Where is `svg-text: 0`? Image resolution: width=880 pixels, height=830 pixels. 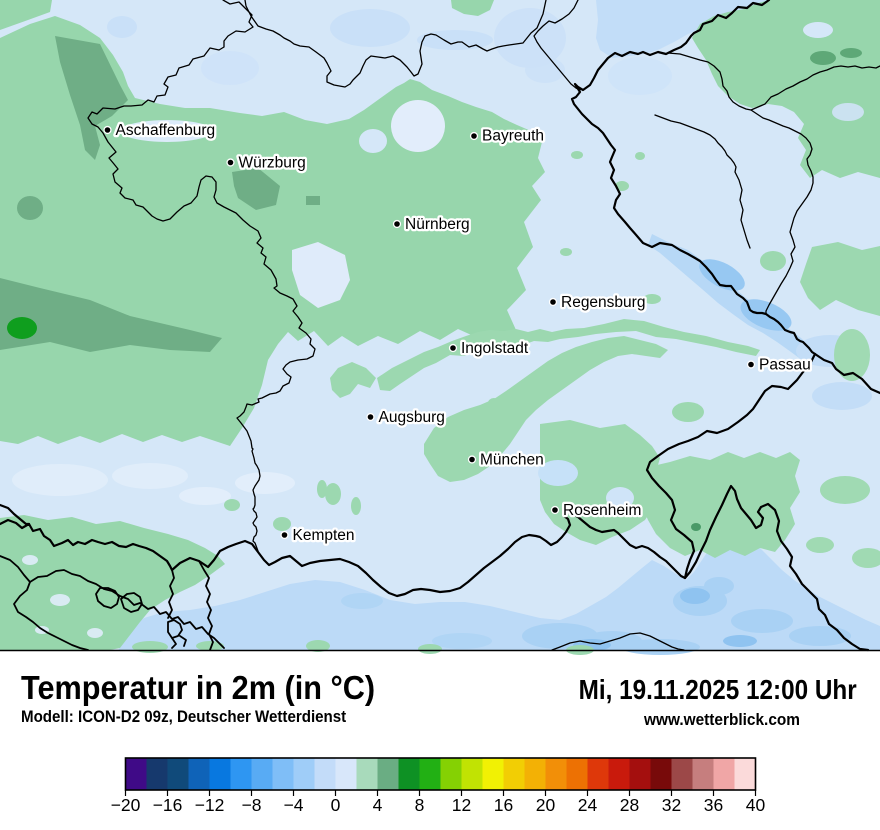
svg-text: 0 is located at coordinates (336, 805).